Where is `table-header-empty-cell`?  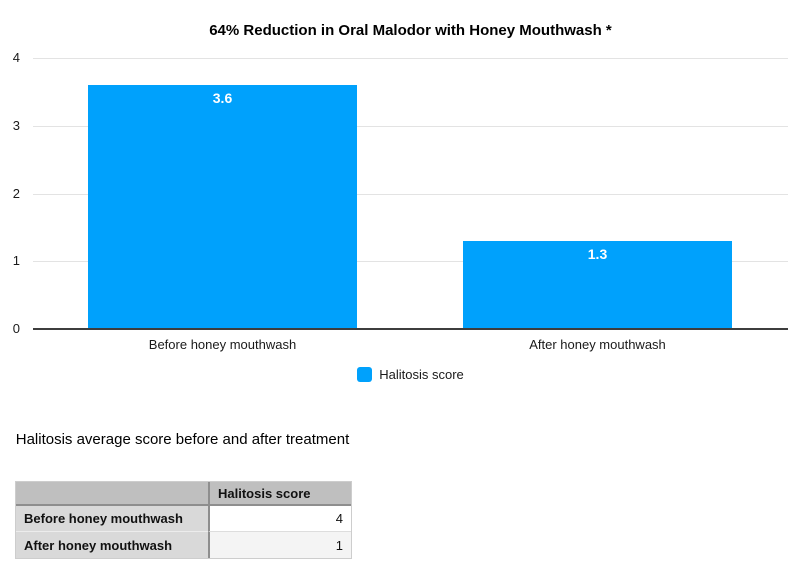 table-header-empty-cell is located at coordinates (112, 494).